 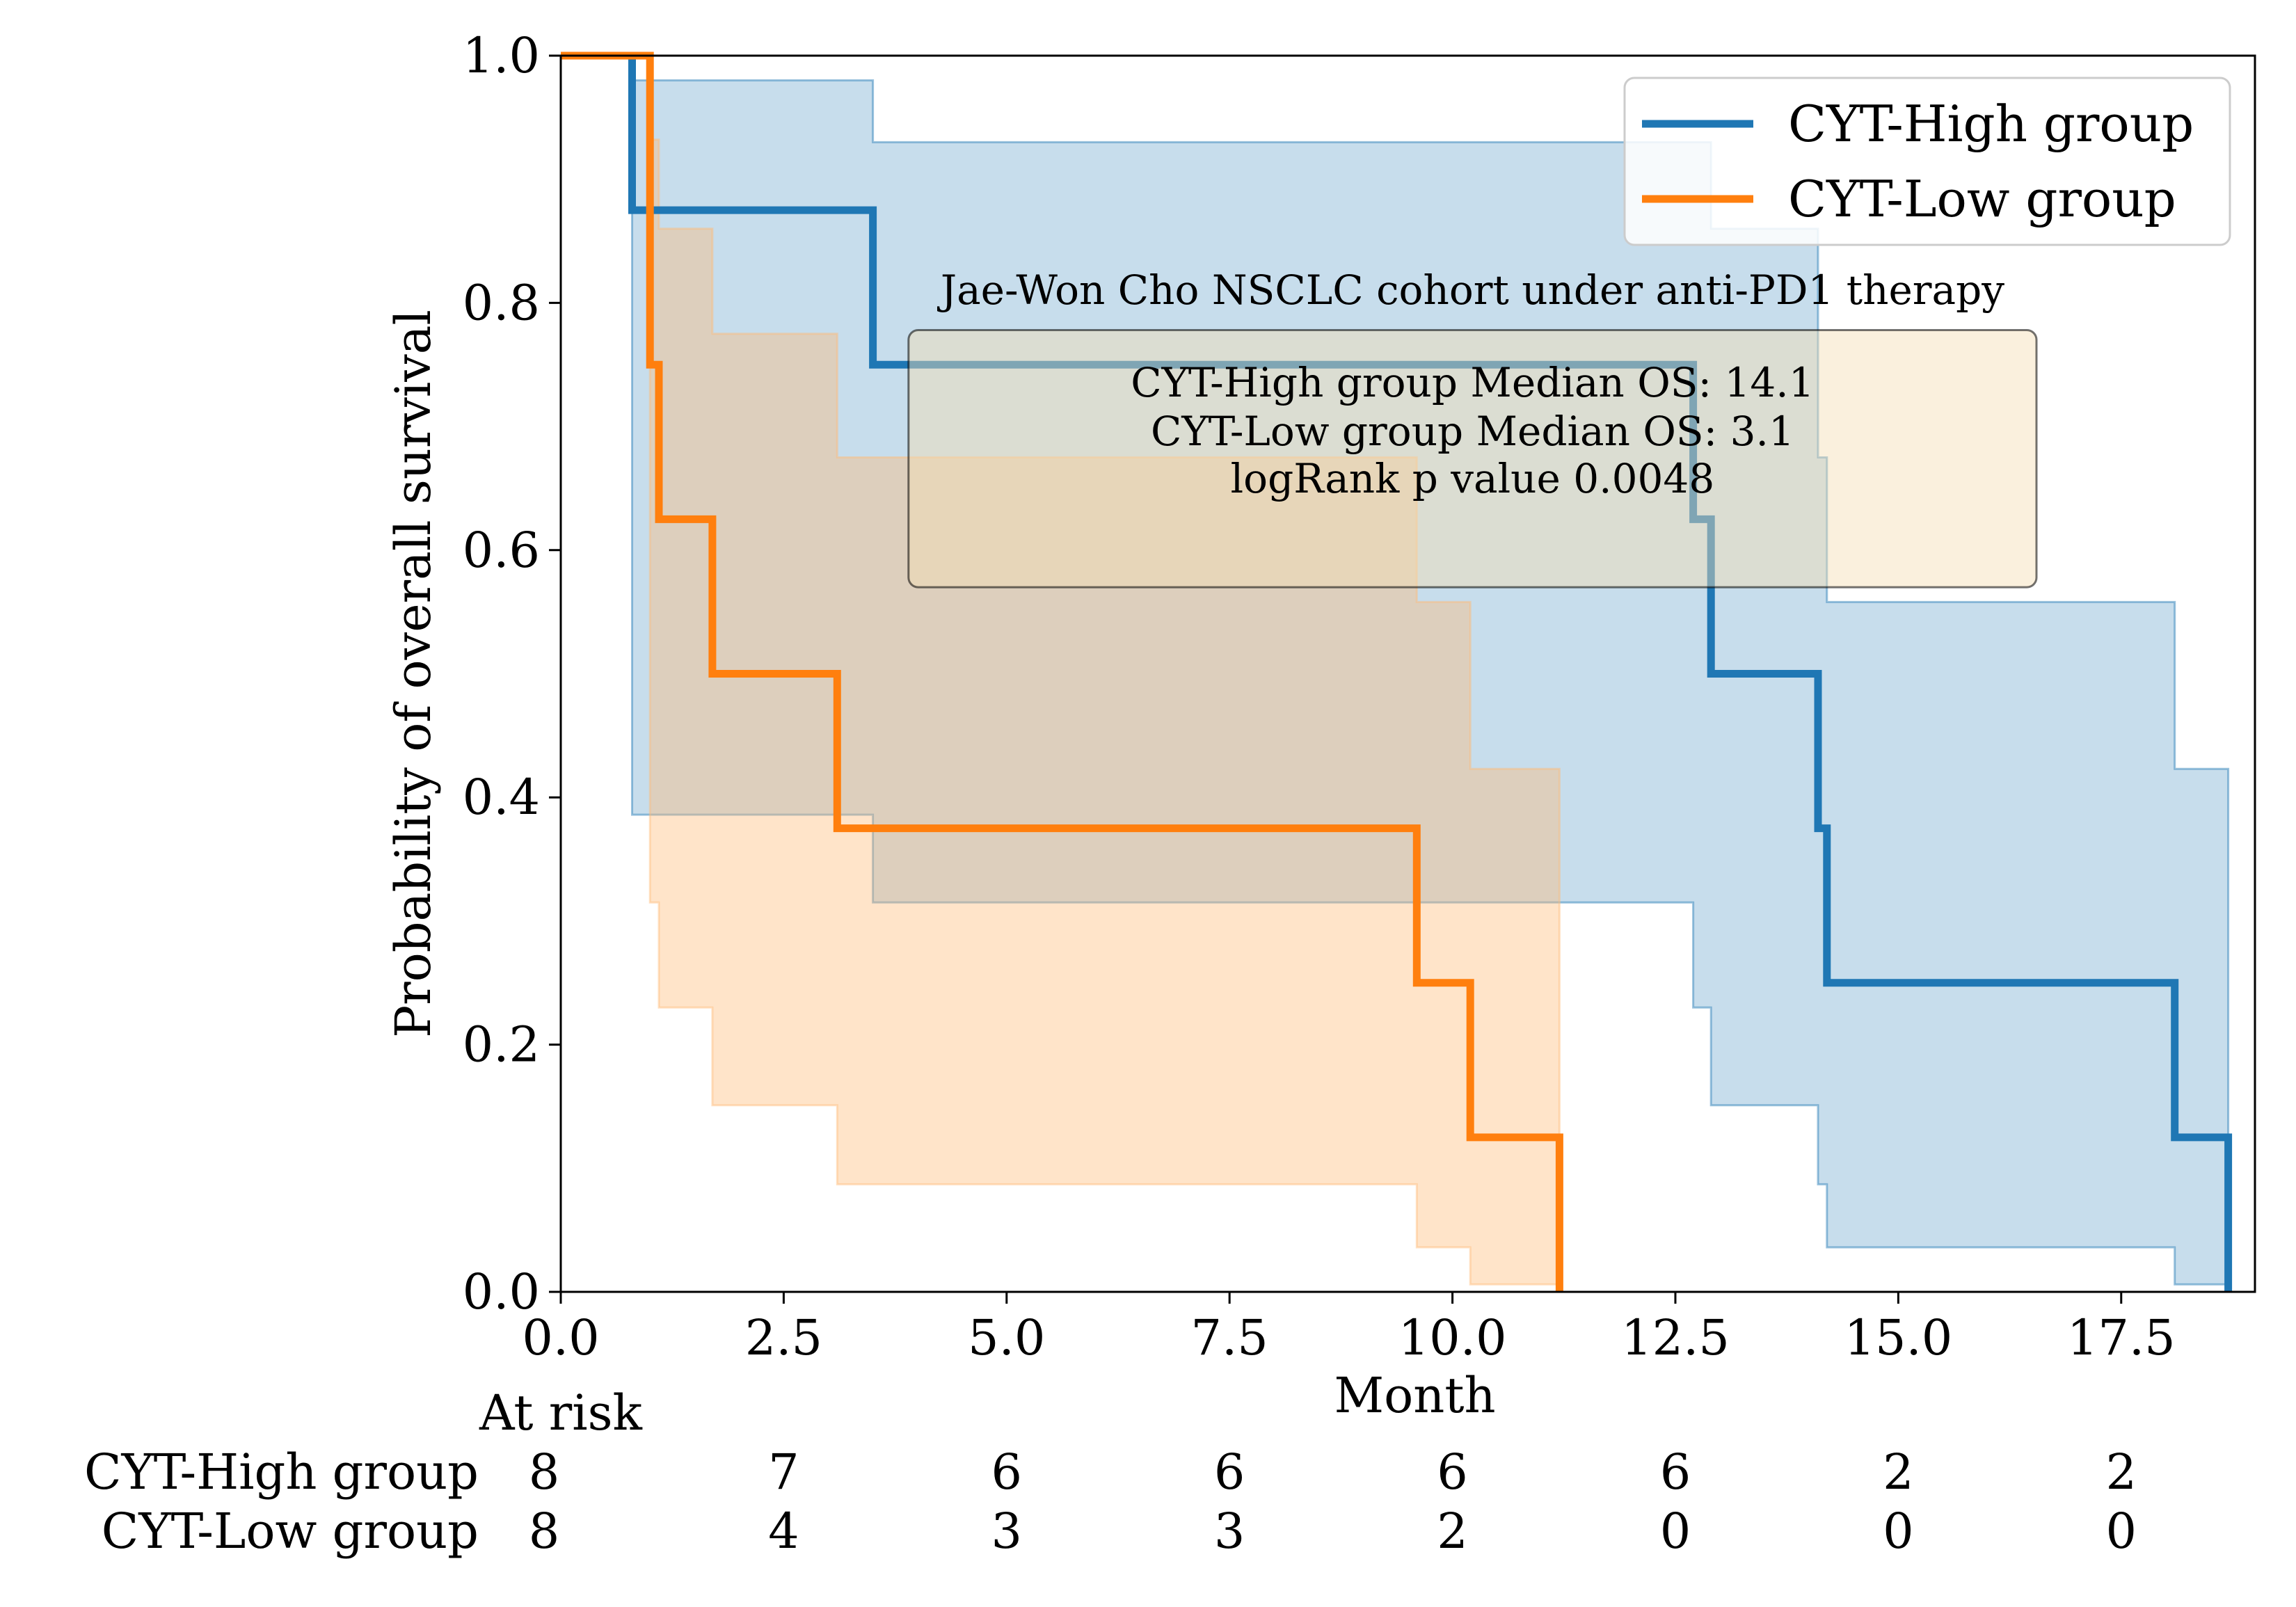 What do you see at coordinates (784, 1337) in the screenshot?
I see `x-tick-label: 2.5` at bounding box center [784, 1337].